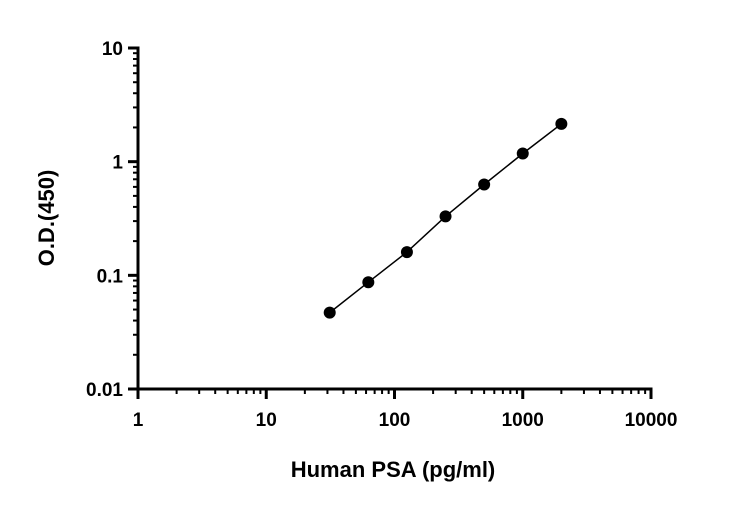  What do you see at coordinates (104, 390) in the screenshot?
I see `y-tick-label: 0.01` at bounding box center [104, 390].